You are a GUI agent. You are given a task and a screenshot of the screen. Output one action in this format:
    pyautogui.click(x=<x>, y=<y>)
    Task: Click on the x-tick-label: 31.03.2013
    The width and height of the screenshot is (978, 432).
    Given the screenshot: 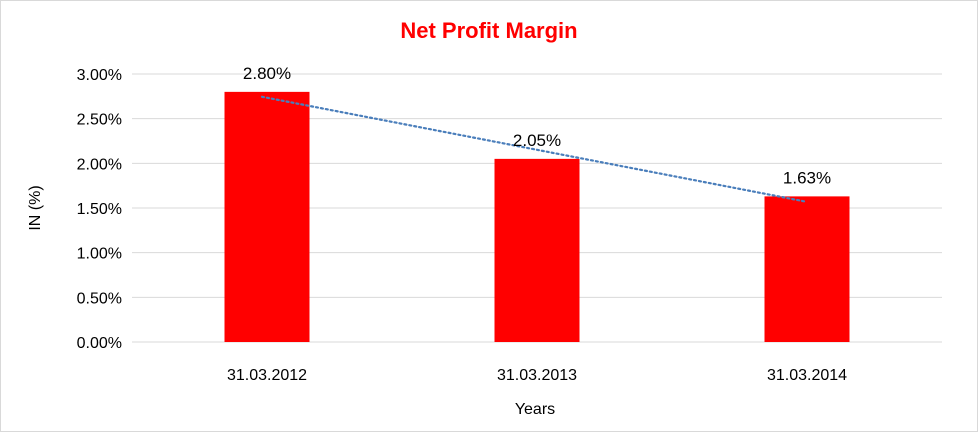 What is the action you would take?
    pyautogui.click(x=537, y=375)
    